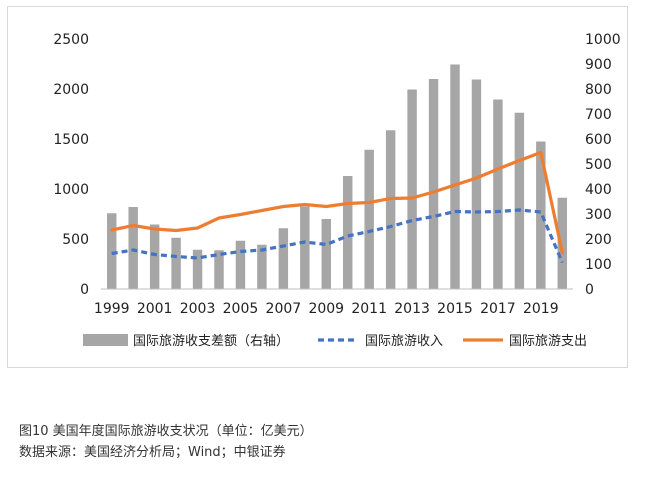  I want to click on legend-label-1: 国际旅游收入, so click(404, 341).